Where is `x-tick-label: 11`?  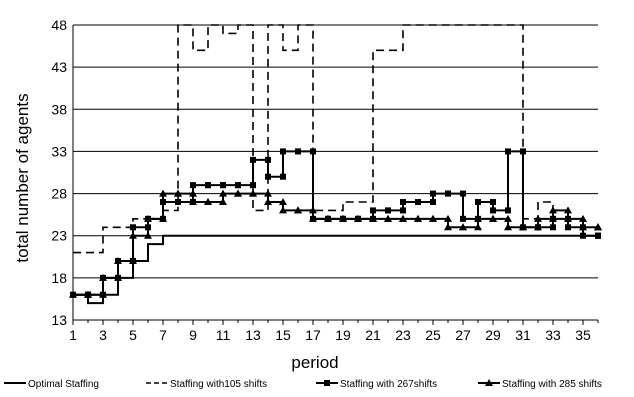
x-tick-label: 11 is located at coordinates (223, 335).